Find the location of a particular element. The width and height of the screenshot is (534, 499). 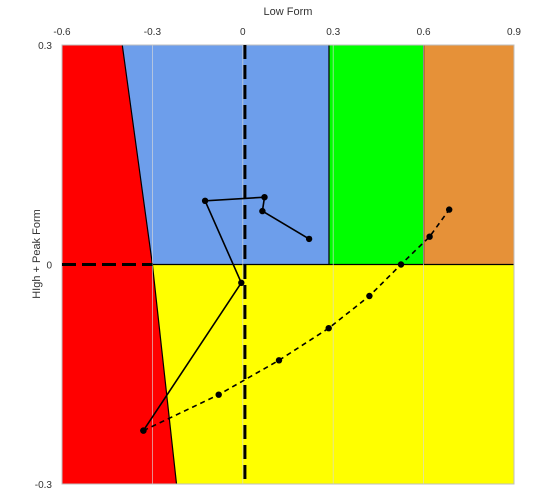

series-1-line is located at coordinates (226, 314).